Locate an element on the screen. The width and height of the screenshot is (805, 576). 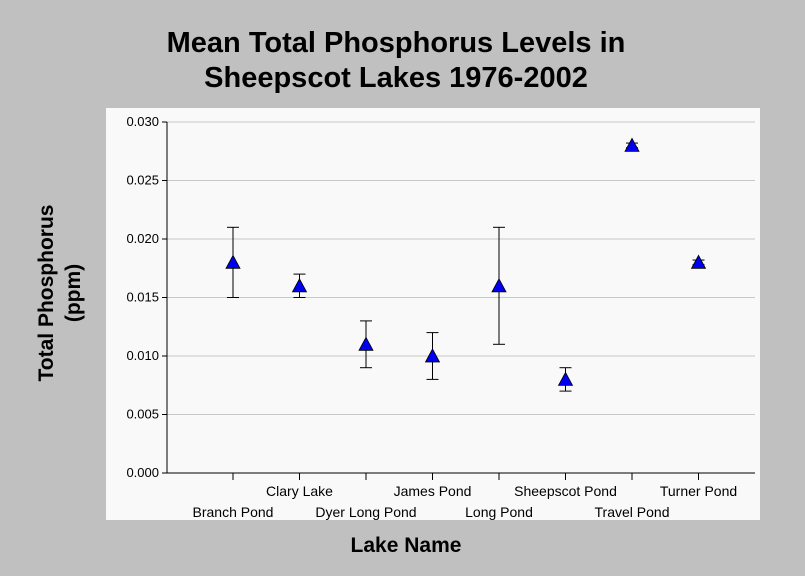
x-category-label: Sheepscot Pond is located at coordinates (565, 491).